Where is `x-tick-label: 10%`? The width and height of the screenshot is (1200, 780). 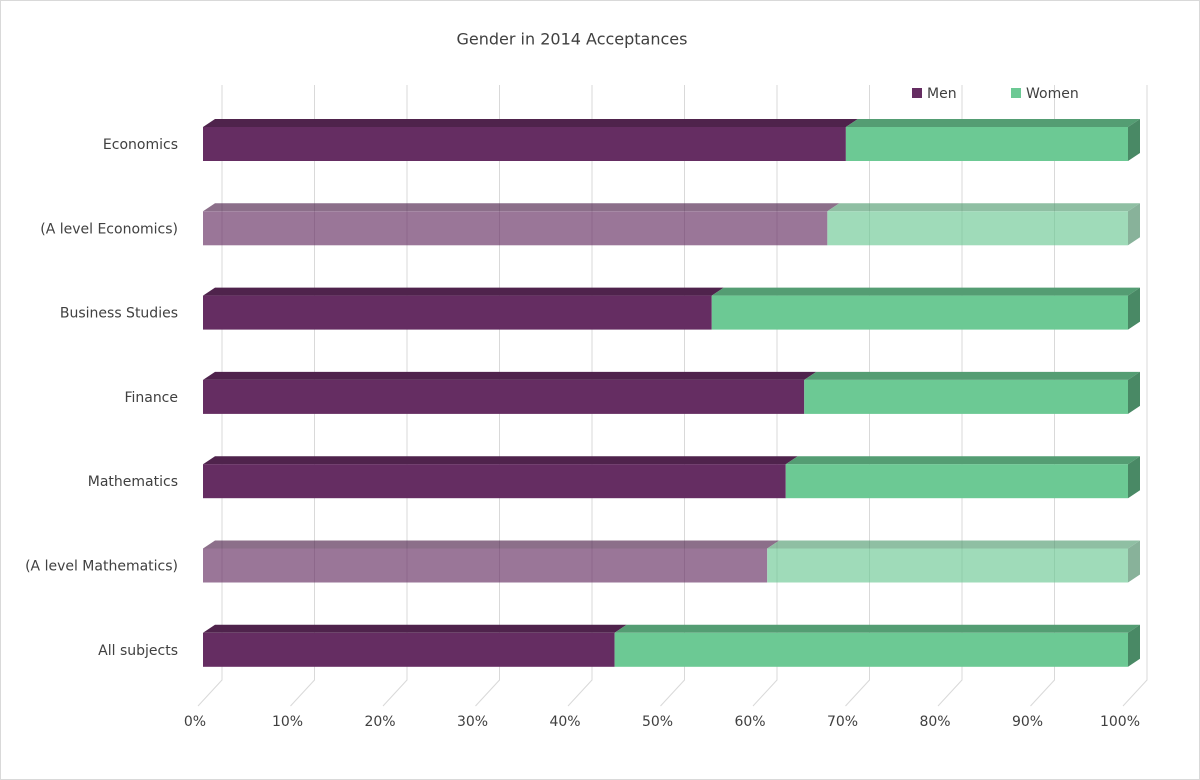
x-tick-label: 10% is located at coordinates (287, 722).